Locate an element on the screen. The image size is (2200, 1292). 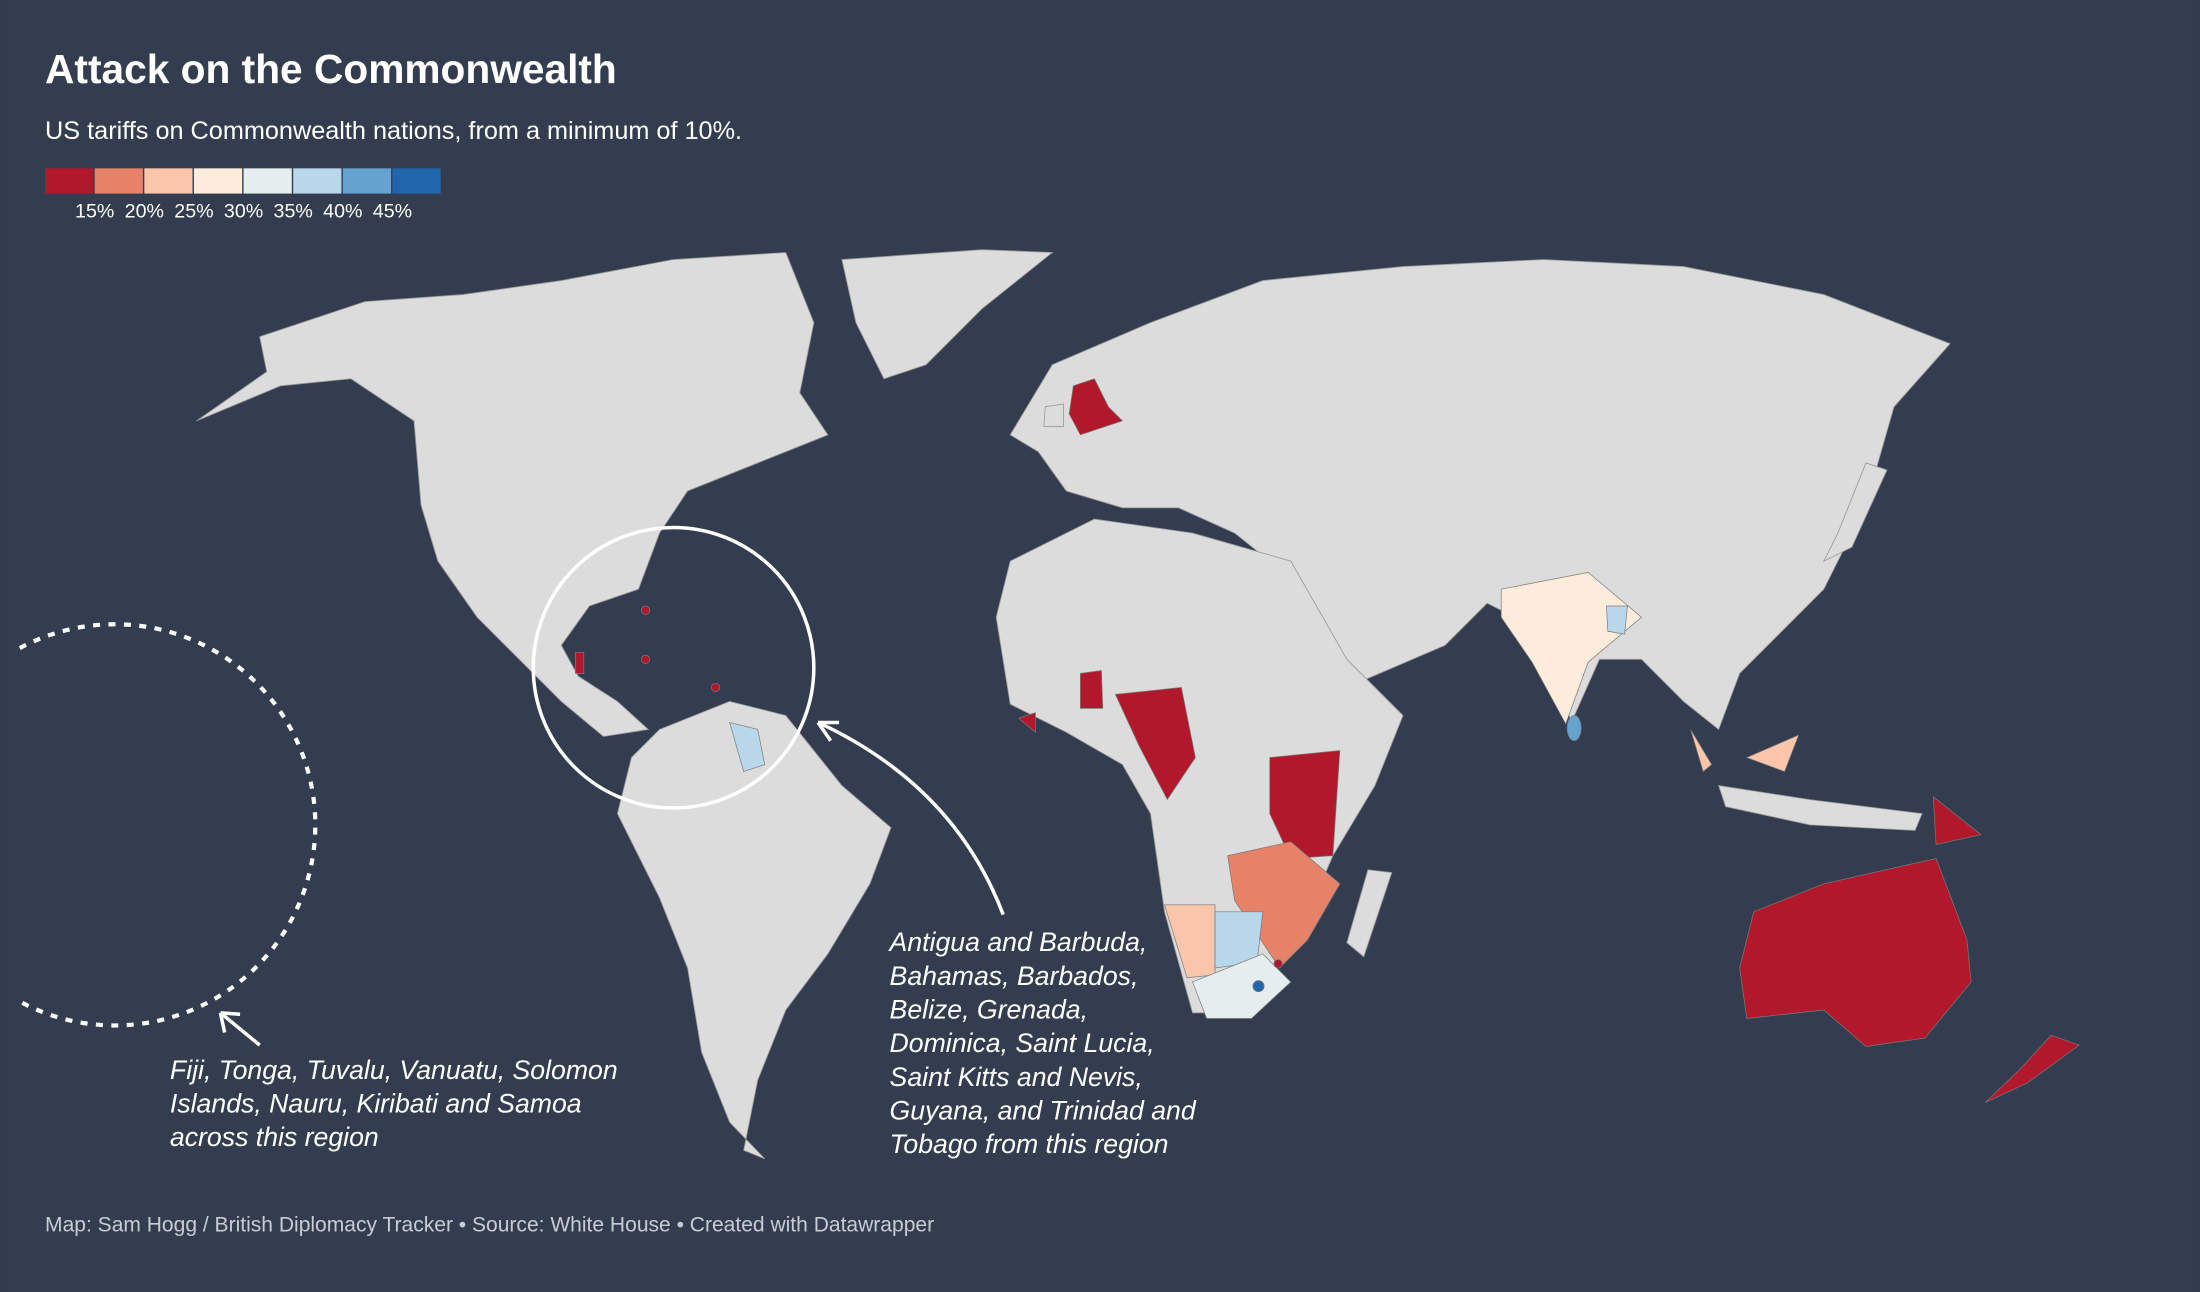
legend: 15% 20% 25% 30% 35% 40% 45% is located at coordinates (243, 195).